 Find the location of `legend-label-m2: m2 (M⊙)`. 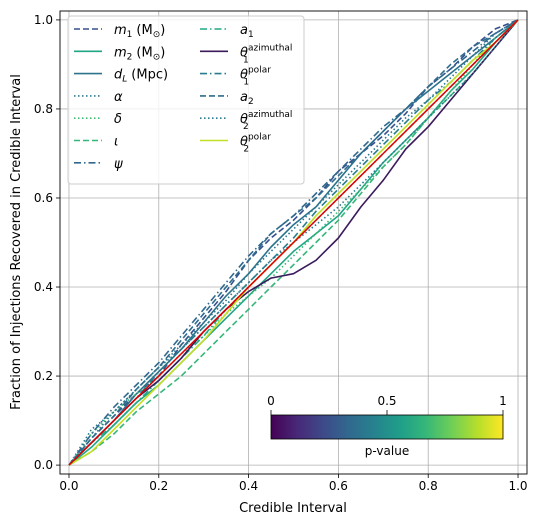

legend-label-m2: m2 (M⊙) is located at coordinates (139, 53).